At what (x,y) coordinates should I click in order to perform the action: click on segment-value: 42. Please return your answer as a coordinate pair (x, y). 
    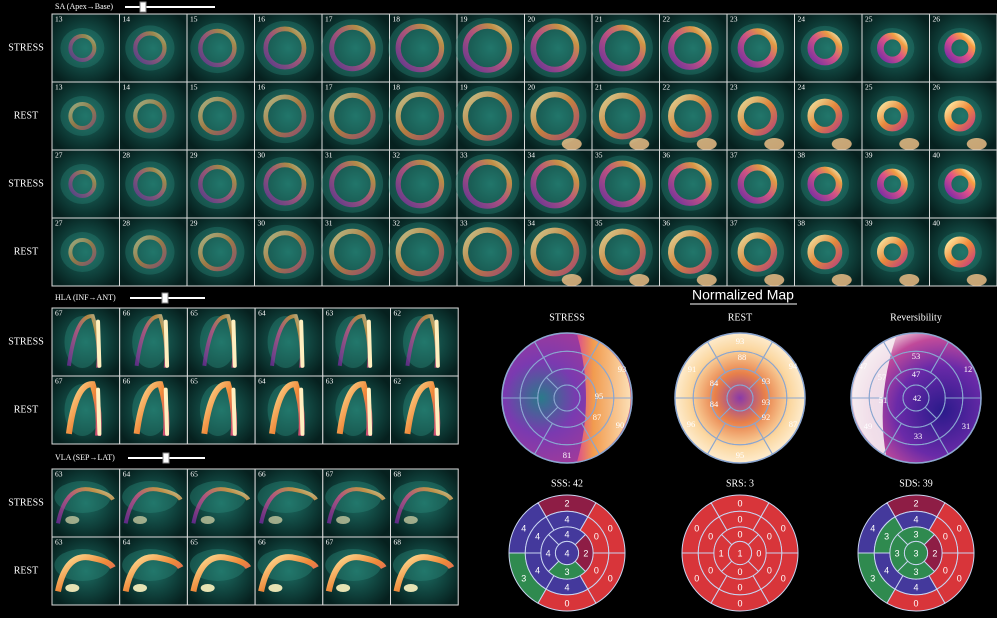
    Looking at the image, I should click on (917, 398).